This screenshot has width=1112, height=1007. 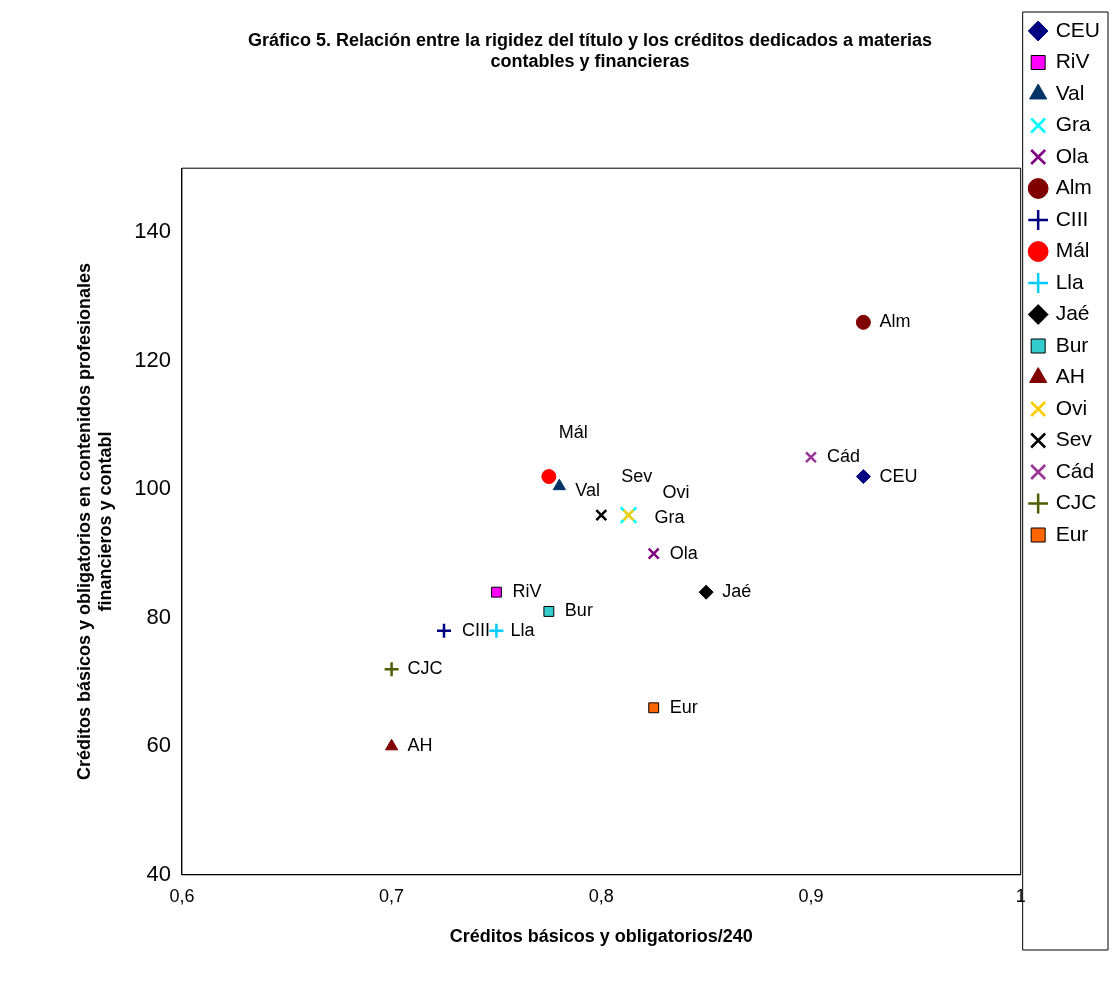 I want to click on text: Eur, so click(x=683, y=706).